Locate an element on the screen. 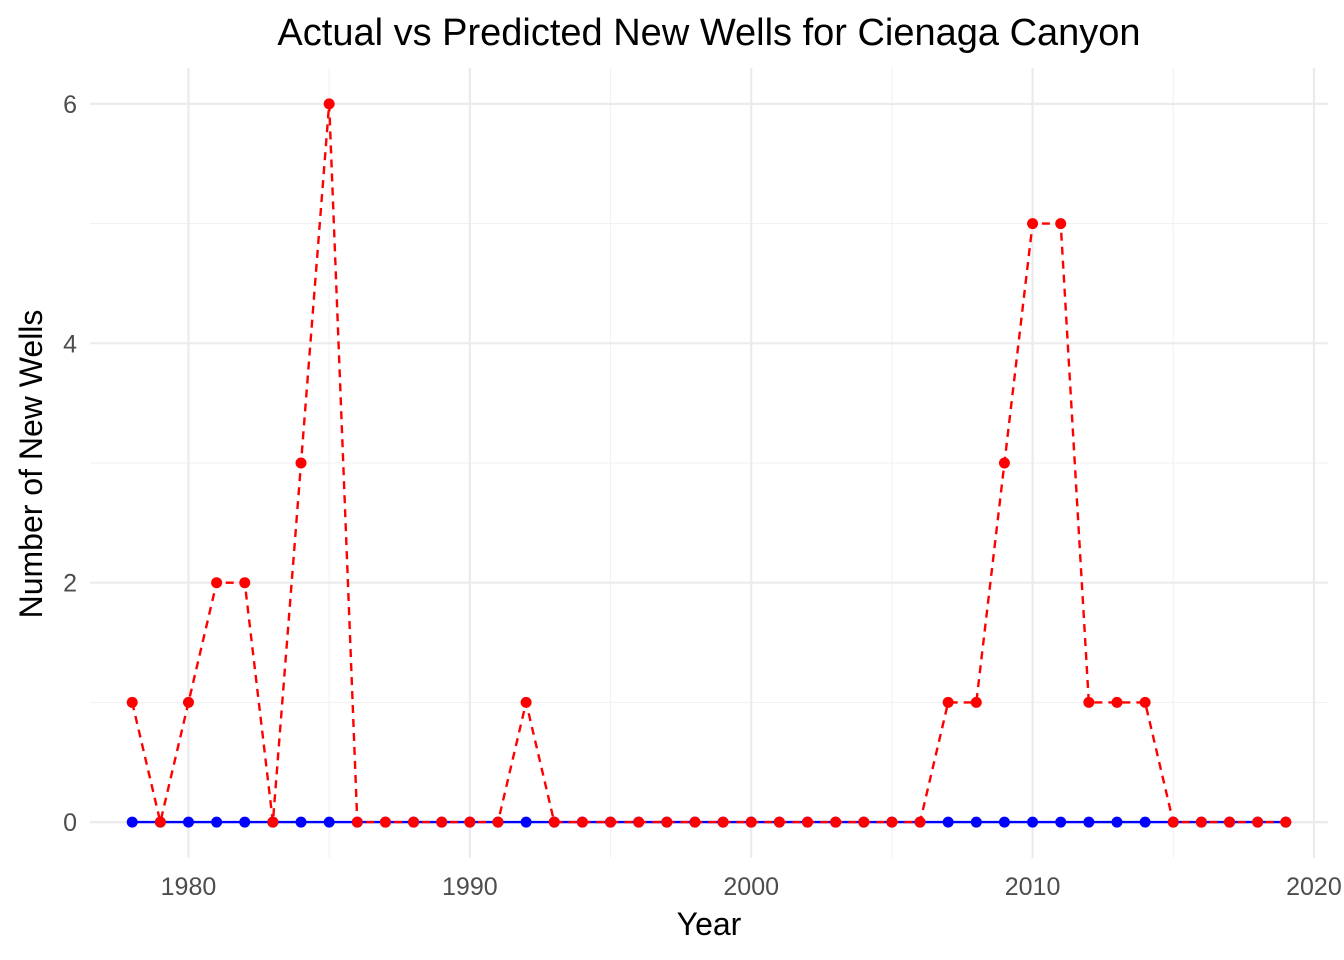 The image size is (1344, 960). y-tick-label: 0 is located at coordinates (70, 823).